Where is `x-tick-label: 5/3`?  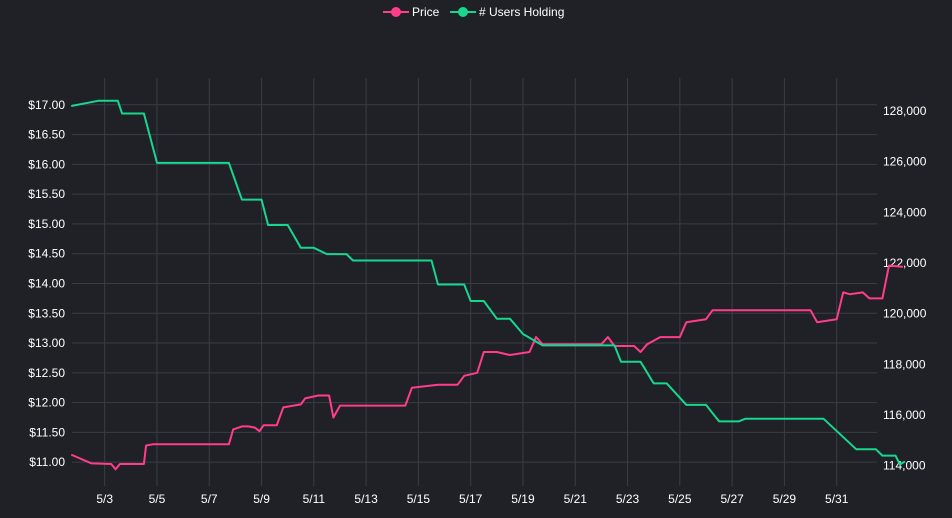 x-tick-label: 5/3 is located at coordinates (104, 499).